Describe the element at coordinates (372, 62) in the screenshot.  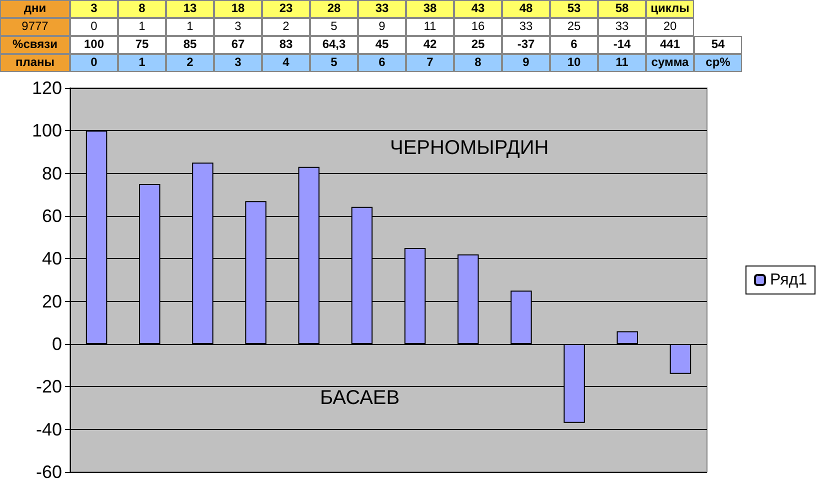
I see `text: планы 0 1 2 3 4 5 6 7 8 9 10 11 сумма ср%` at that location.